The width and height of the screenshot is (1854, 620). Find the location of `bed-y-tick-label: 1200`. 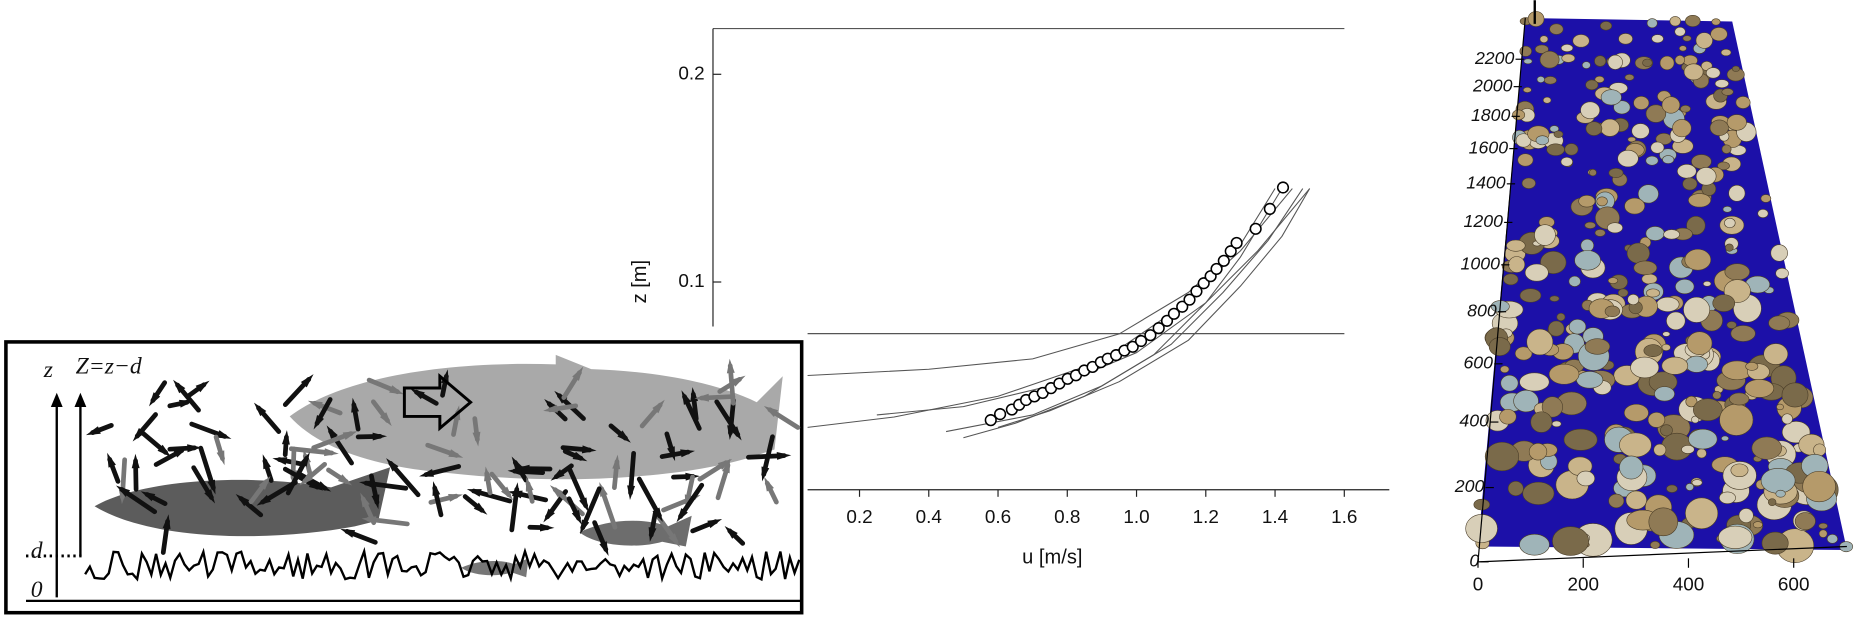

bed-y-tick-label: 1200 is located at coordinates (1484, 221).